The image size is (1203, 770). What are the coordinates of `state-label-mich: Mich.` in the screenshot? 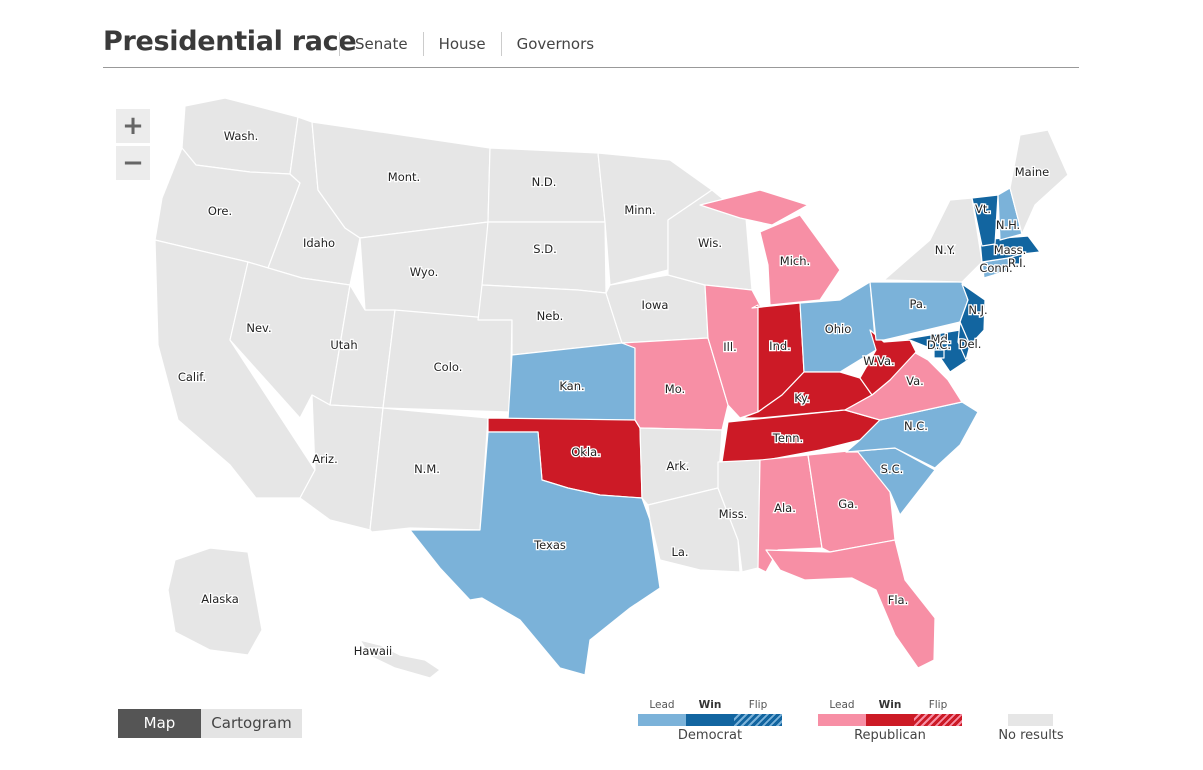 It's located at (795, 261).